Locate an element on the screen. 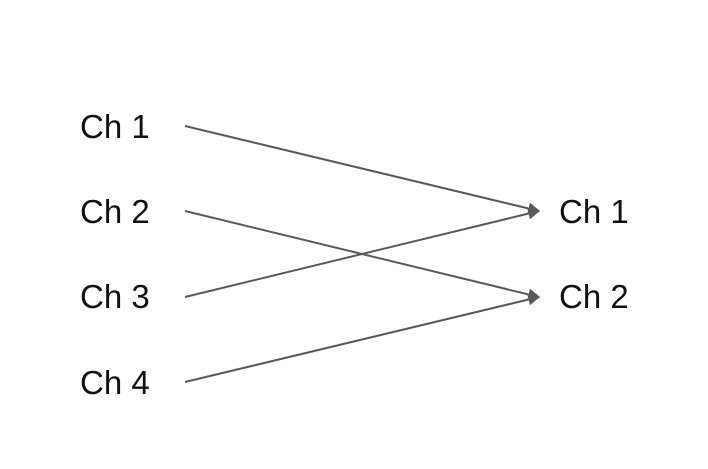 Image resolution: width=708 pixels, height=469 pixels. input-label-ch3: Ch 3 is located at coordinates (115, 296).